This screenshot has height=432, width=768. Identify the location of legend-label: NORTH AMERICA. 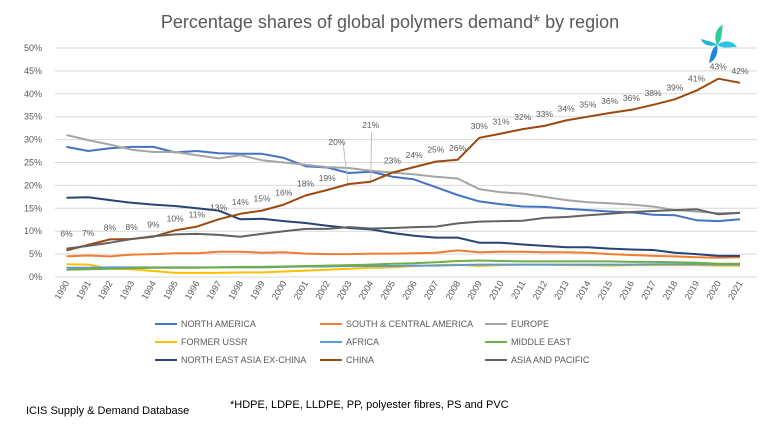
(218, 324).